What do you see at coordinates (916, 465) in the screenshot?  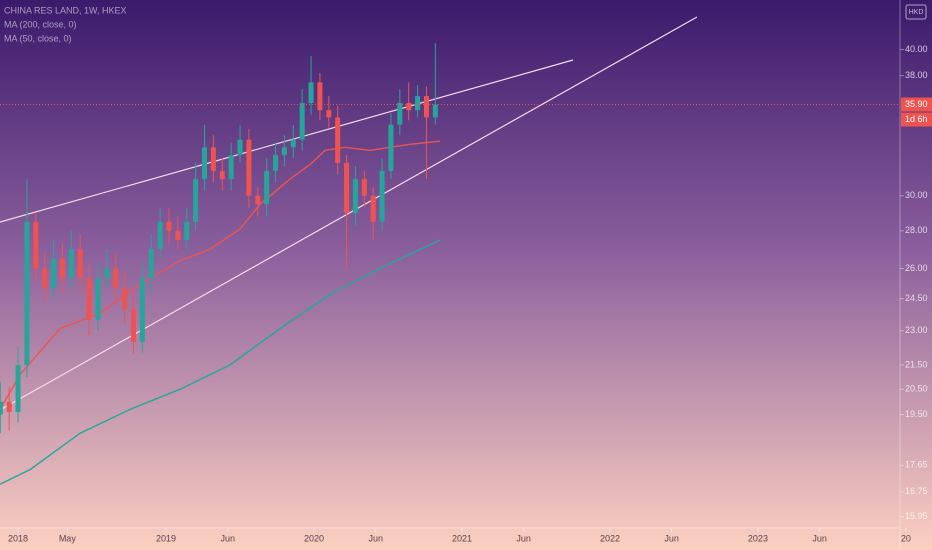 I see `y-tick-label: 17.65` at bounding box center [916, 465].